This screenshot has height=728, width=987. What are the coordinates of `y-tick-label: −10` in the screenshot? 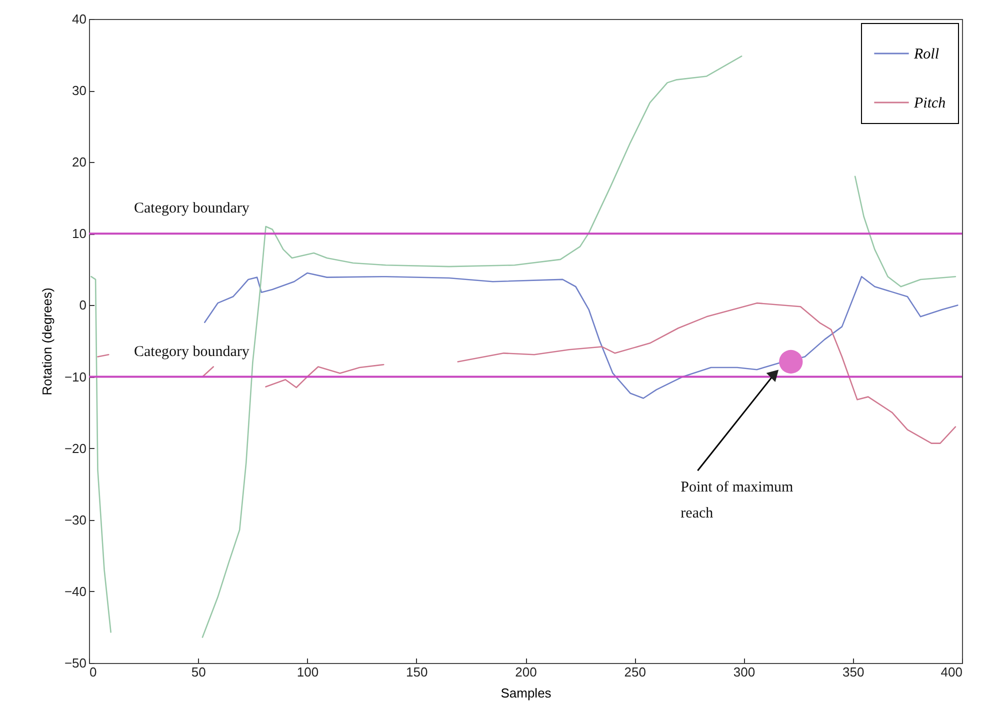 It's located at (75, 376).